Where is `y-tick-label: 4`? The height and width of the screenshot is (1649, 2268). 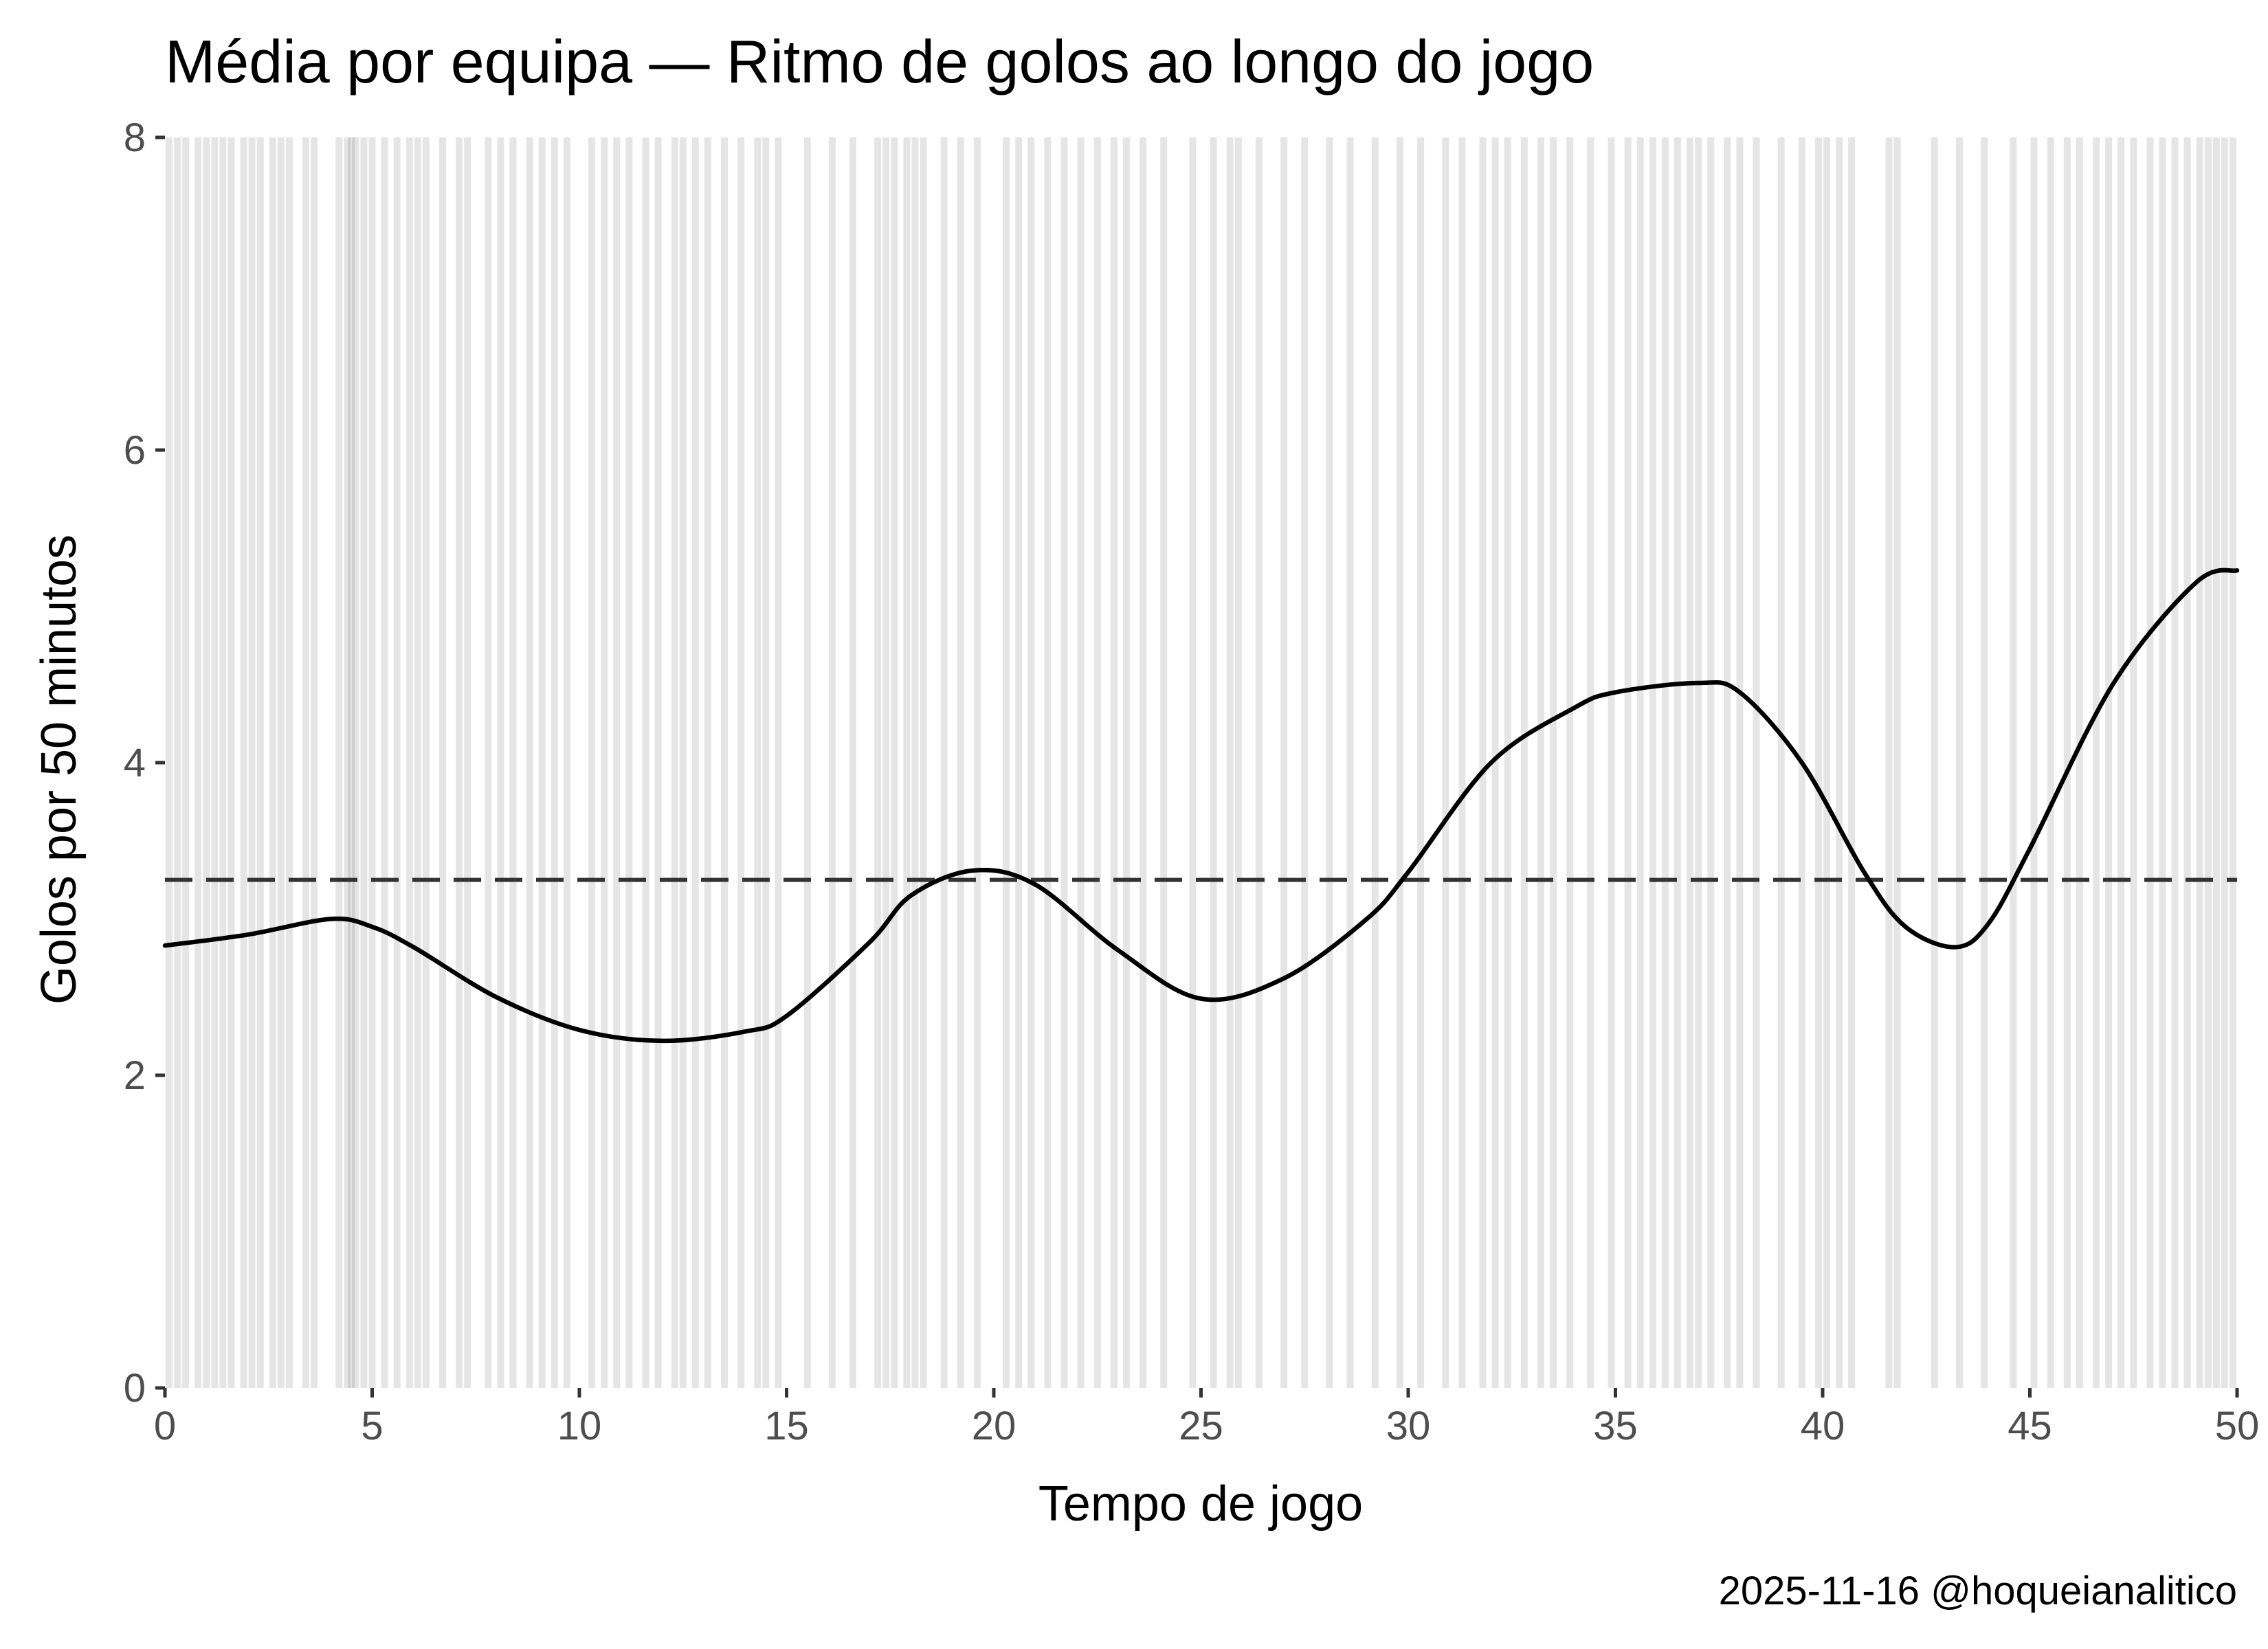
y-tick-label: 4 is located at coordinates (135, 763).